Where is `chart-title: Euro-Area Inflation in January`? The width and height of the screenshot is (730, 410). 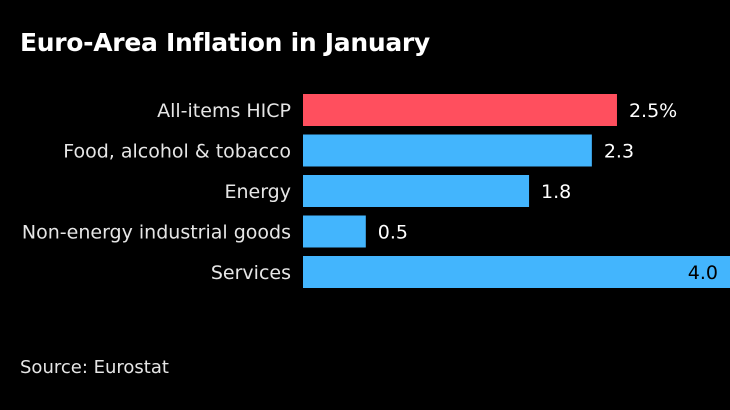 chart-title: Euro-Area Inflation in January is located at coordinates (225, 42).